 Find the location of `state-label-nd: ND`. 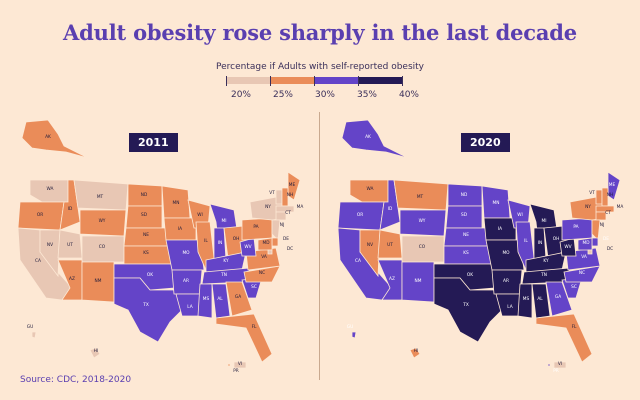

state-label-nd: ND is located at coordinates (464, 195).